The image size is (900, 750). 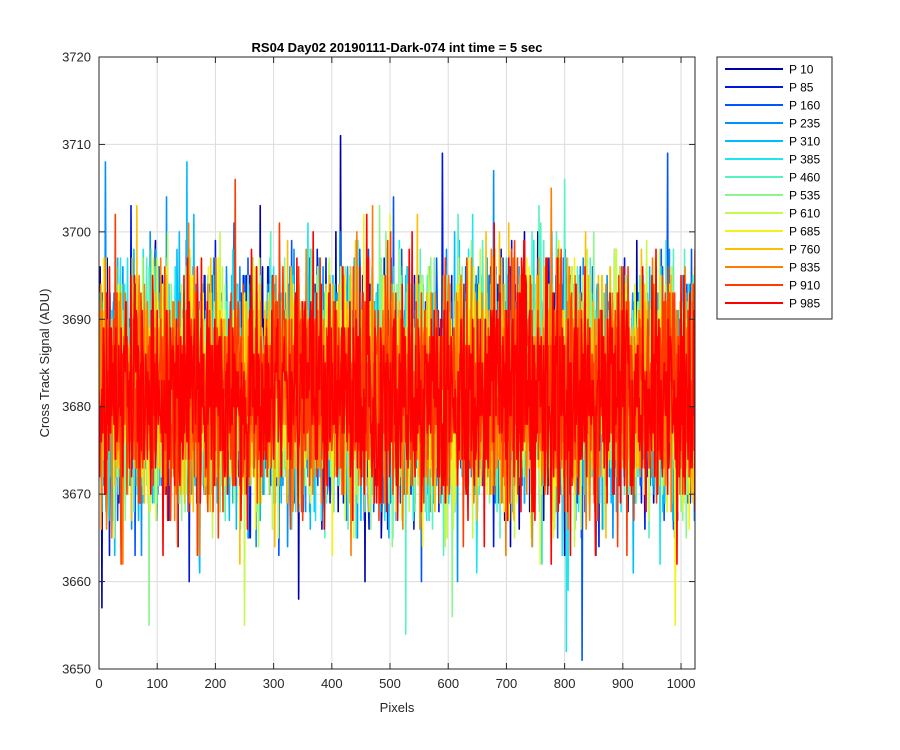 I want to click on y-tick-label: 3670, so click(x=76, y=494).